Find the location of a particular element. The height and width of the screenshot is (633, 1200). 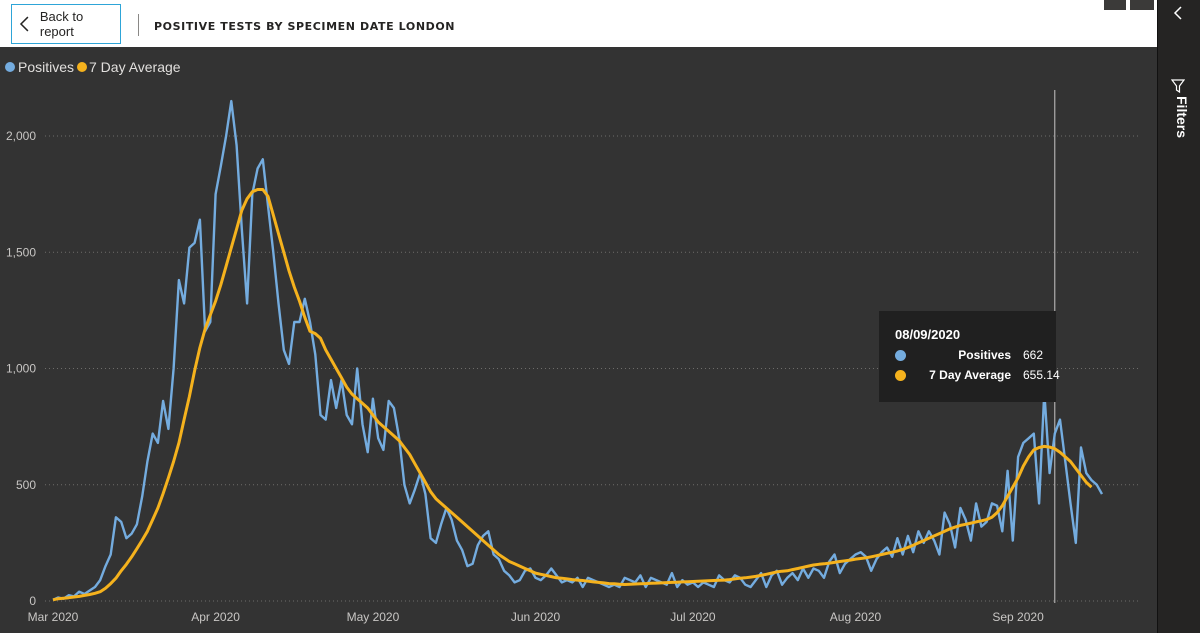

header-divider is located at coordinates (138, 25).